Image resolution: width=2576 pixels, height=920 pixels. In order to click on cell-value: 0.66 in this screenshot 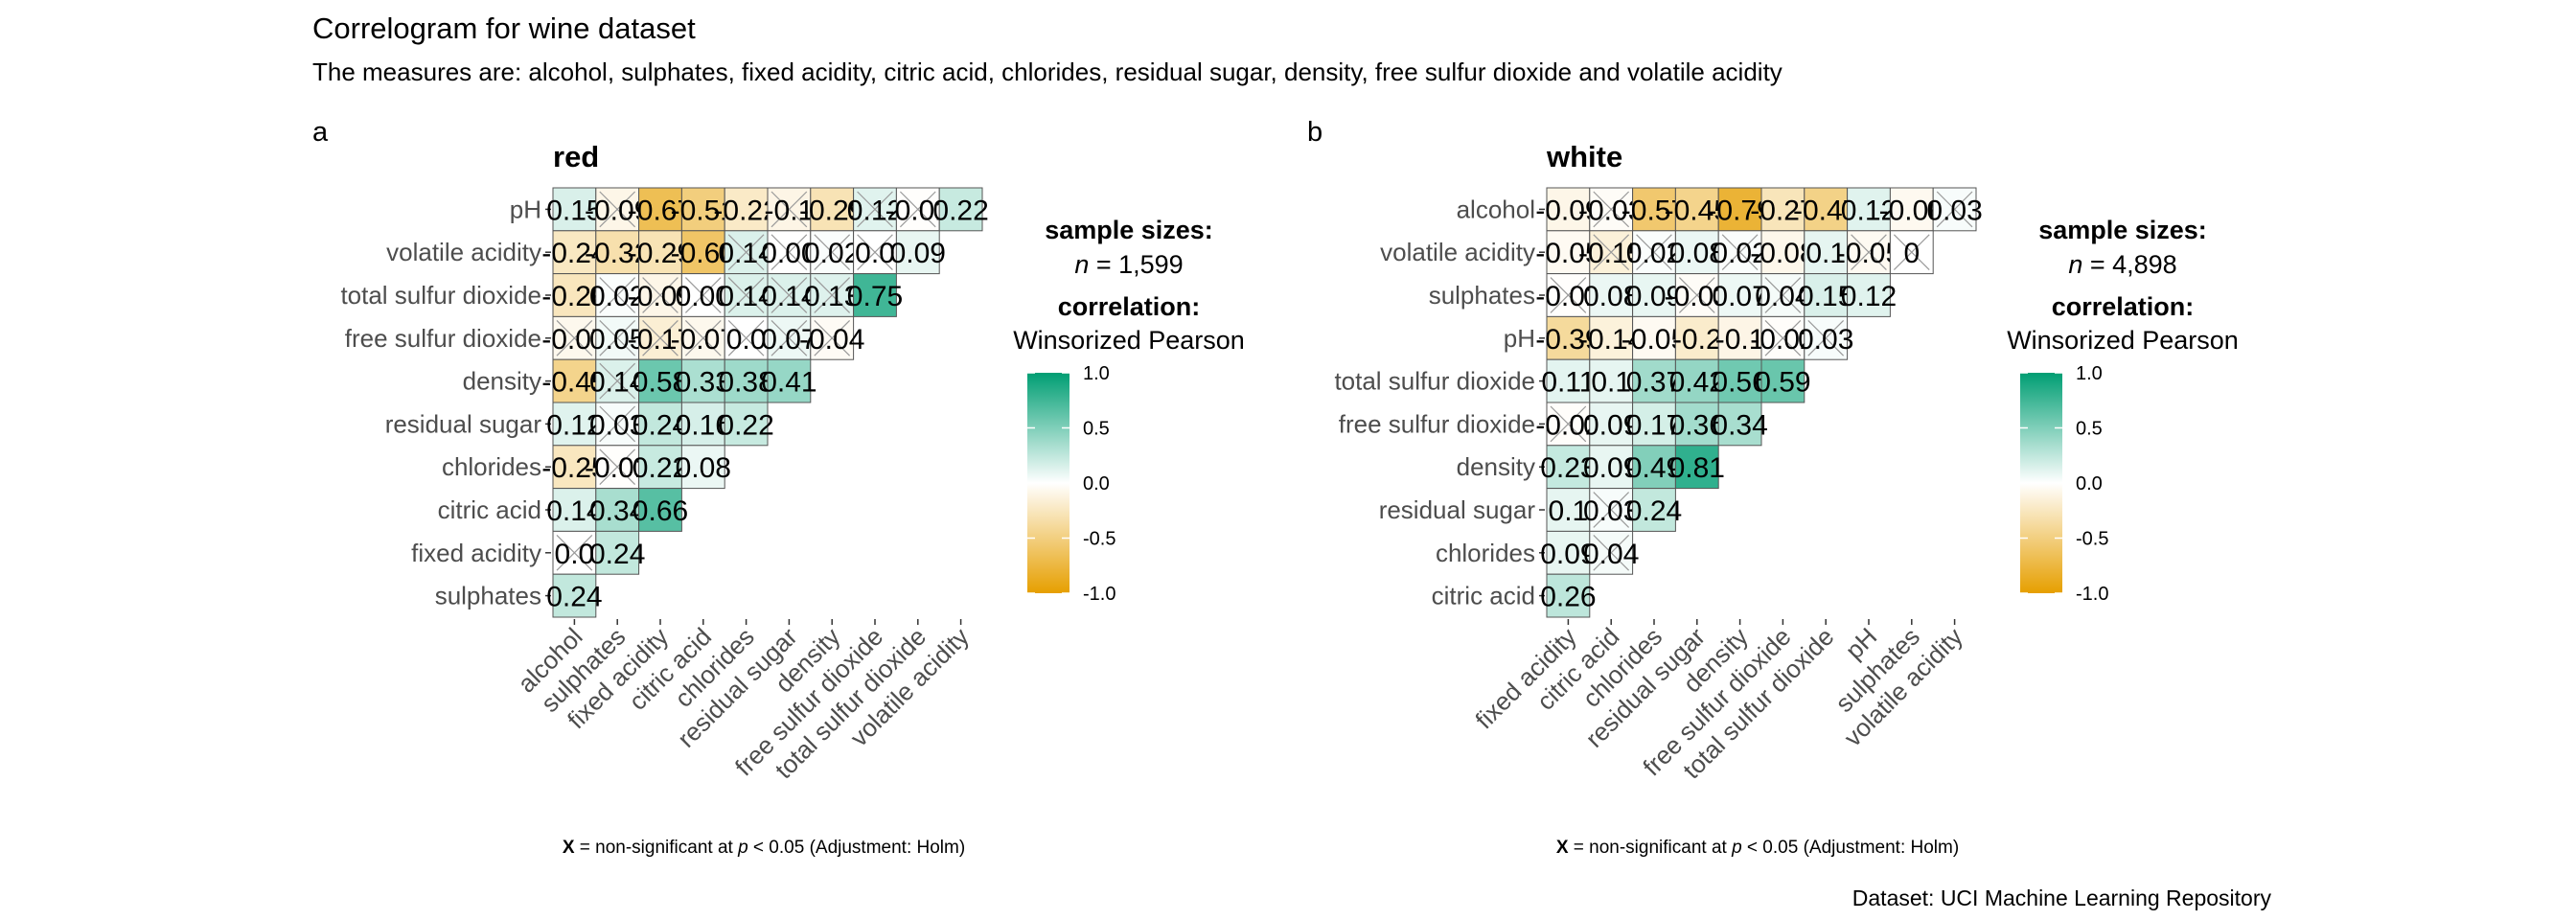, I will do `click(660, 511)`.